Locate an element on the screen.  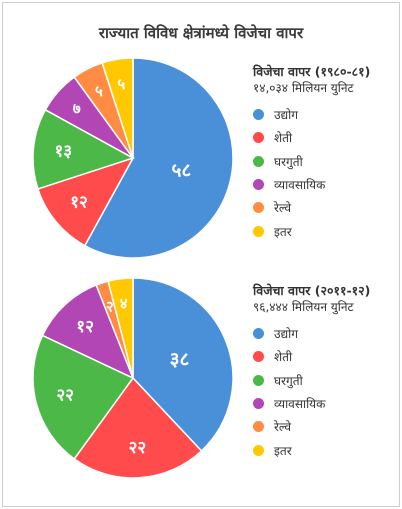
data-label-commercial: ७ is located at coordinates (77, 108).